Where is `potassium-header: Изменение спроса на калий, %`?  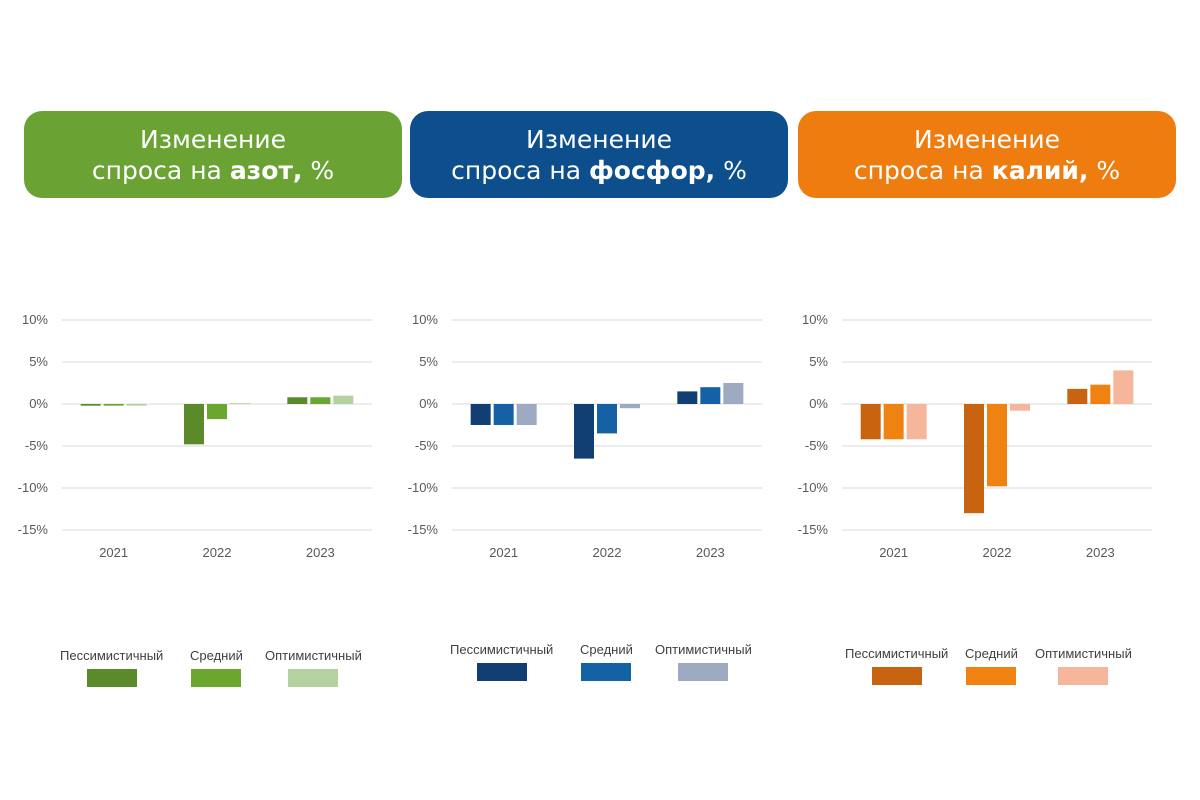
potassium-header: Изменение спроса на калий, % is located at coordinates (987, 154).